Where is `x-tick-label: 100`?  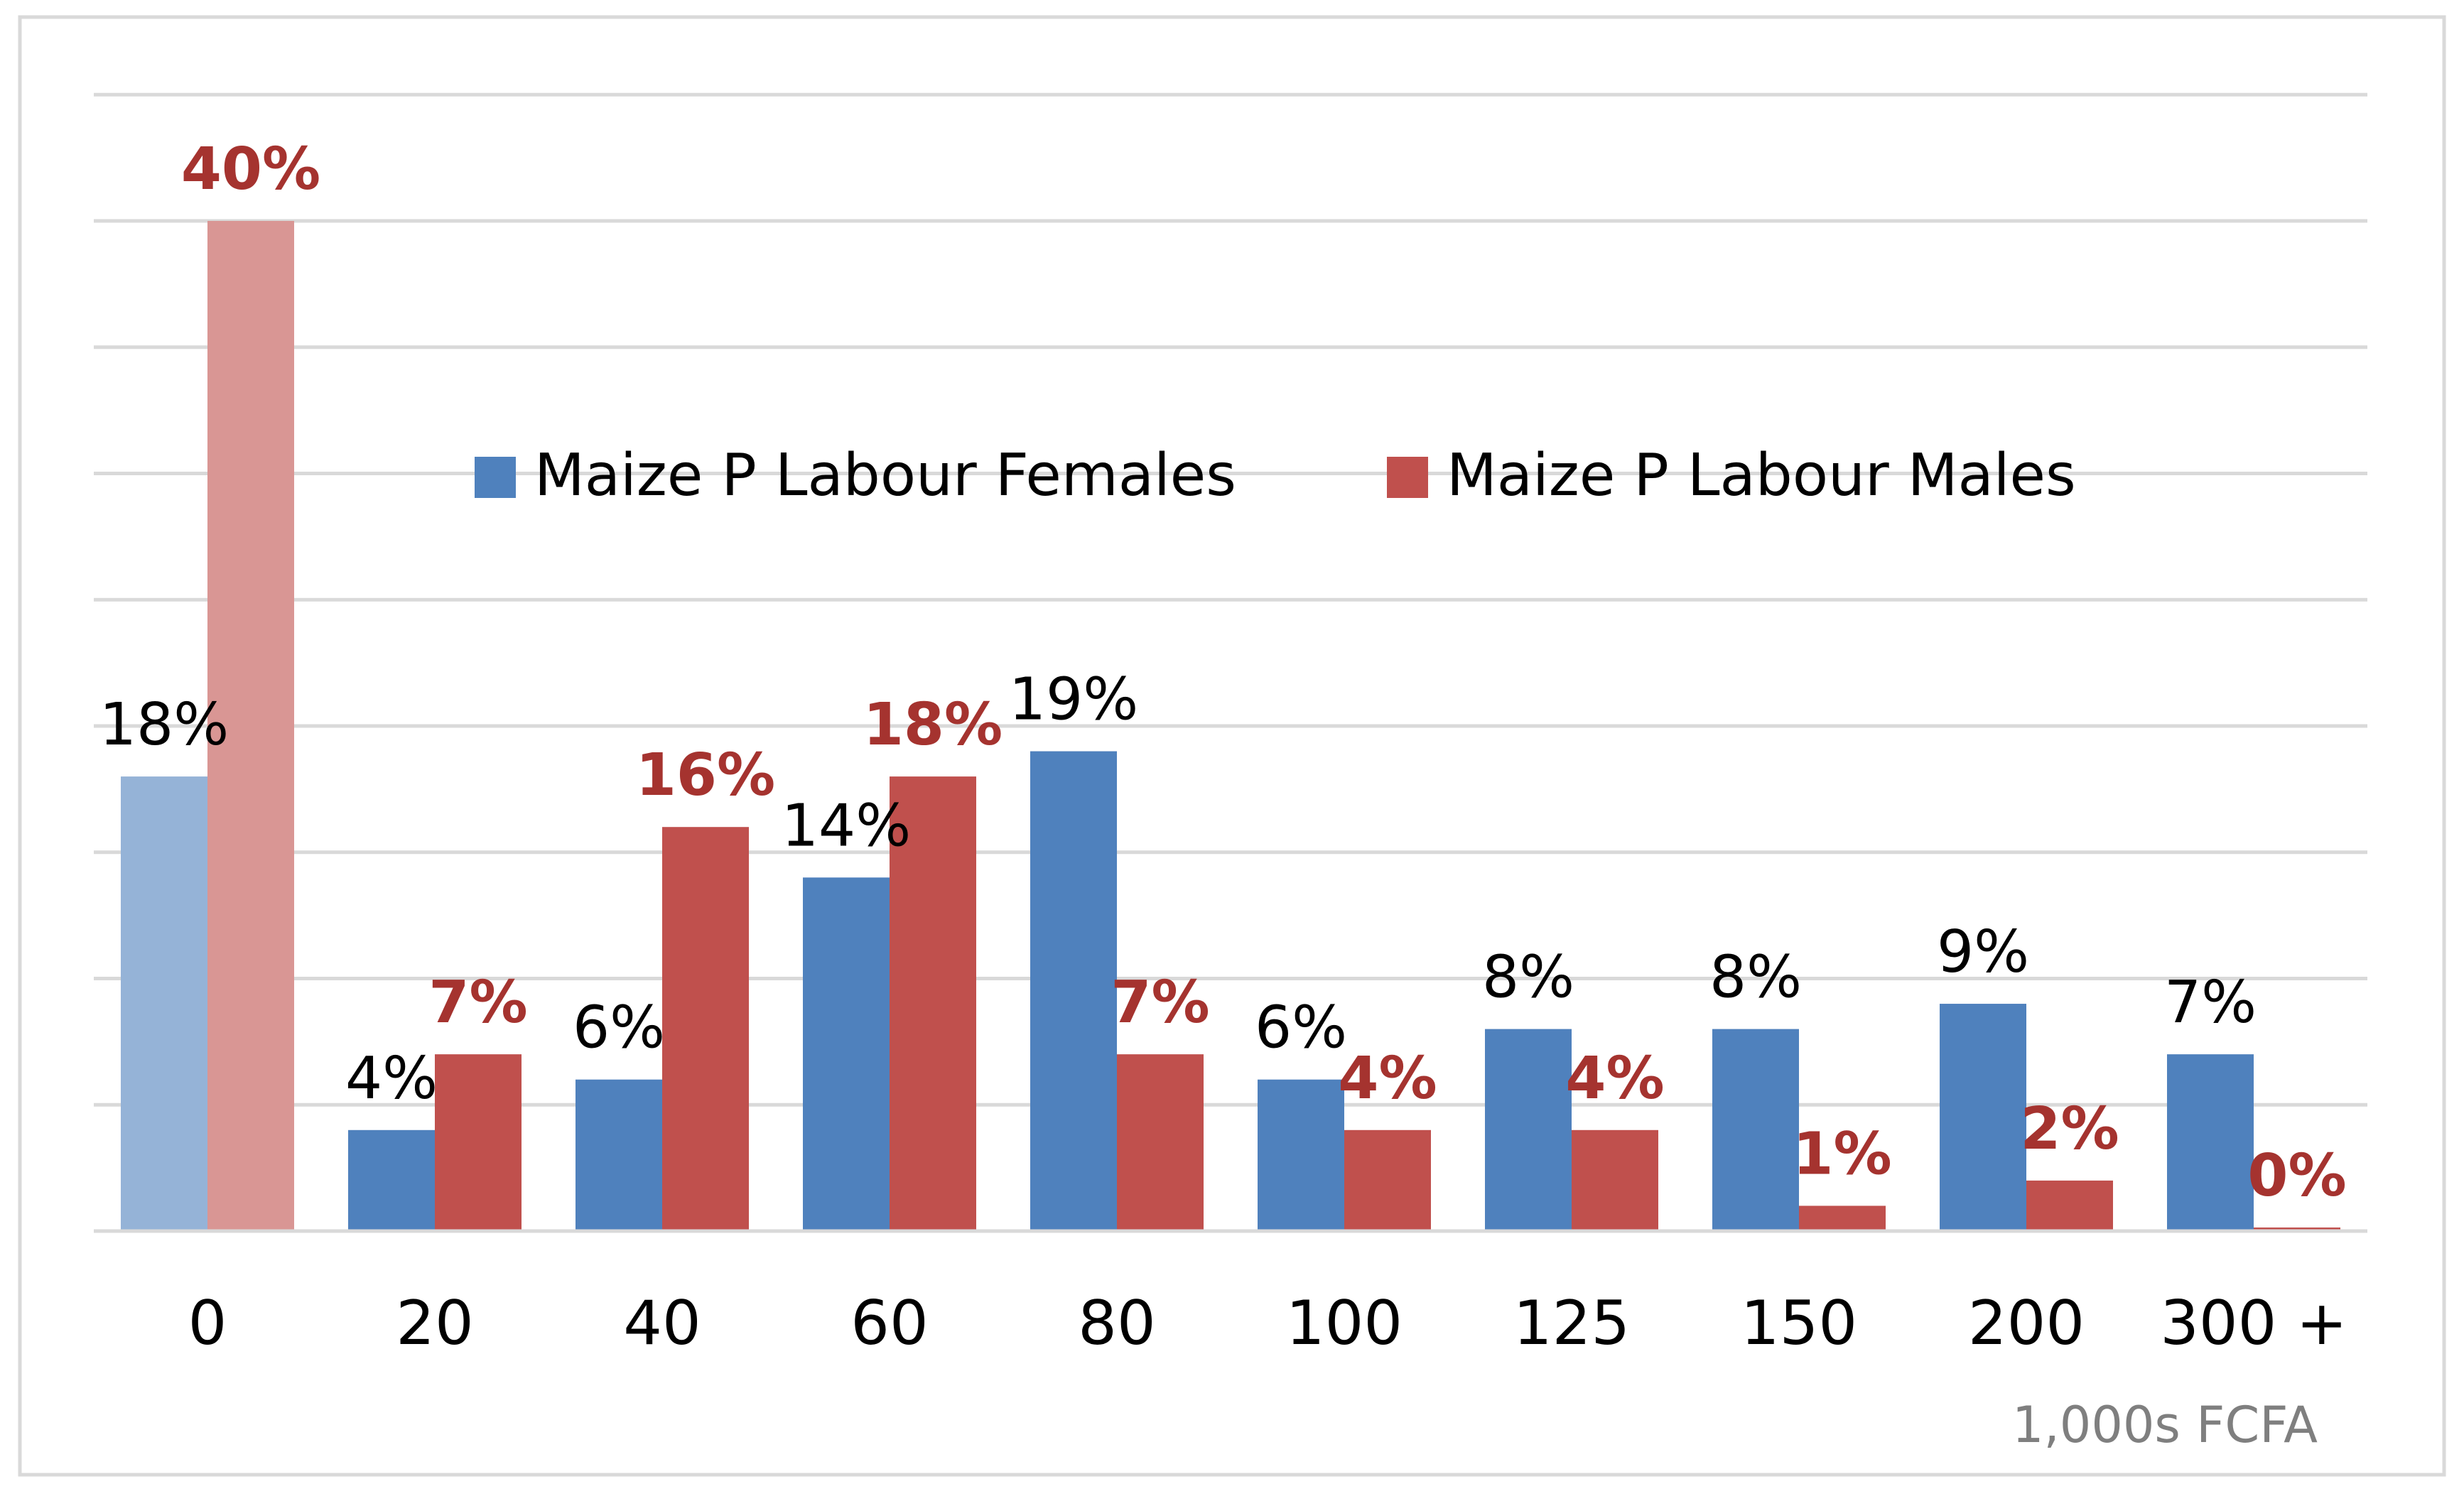
x-tick-label: 100 is located at coordinates (1344, 1323).